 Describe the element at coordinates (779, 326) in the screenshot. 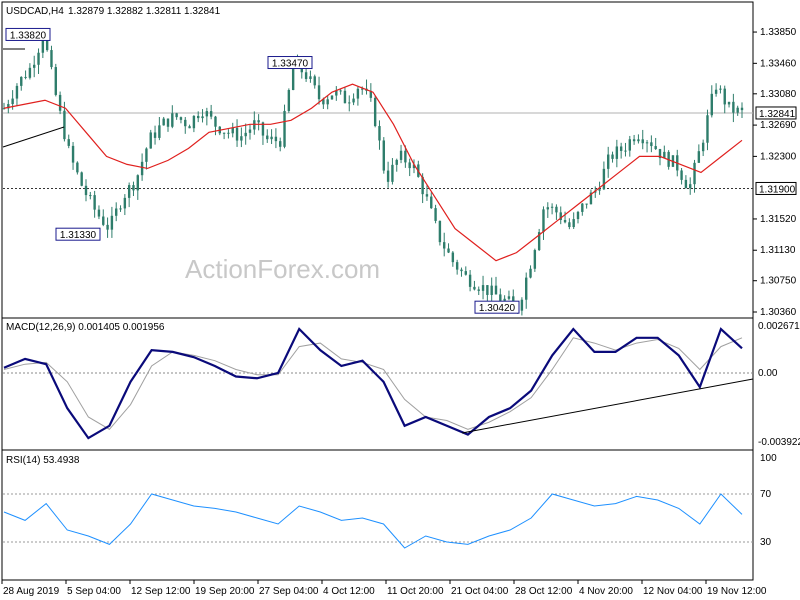

I see `macd-tick-label: 0.002671` at that location.